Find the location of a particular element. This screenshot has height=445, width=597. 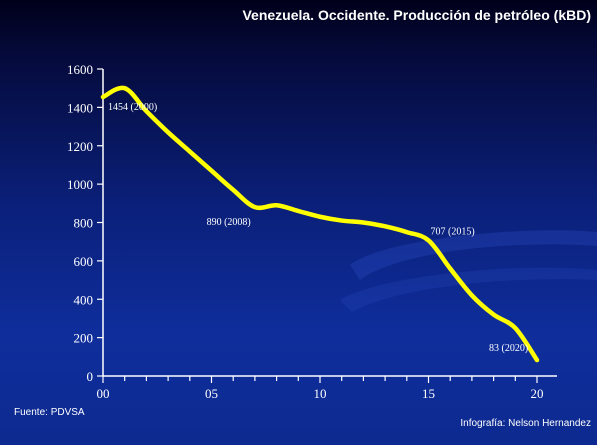

y-tick-label: 400 is located at coordinates (84, 299).